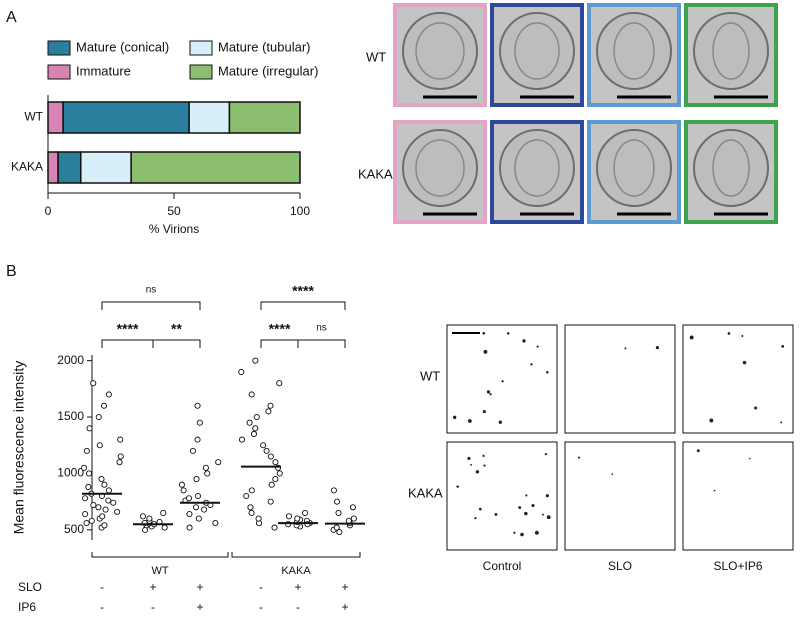  I want to click on column-label: SLO, so click(620, 566).